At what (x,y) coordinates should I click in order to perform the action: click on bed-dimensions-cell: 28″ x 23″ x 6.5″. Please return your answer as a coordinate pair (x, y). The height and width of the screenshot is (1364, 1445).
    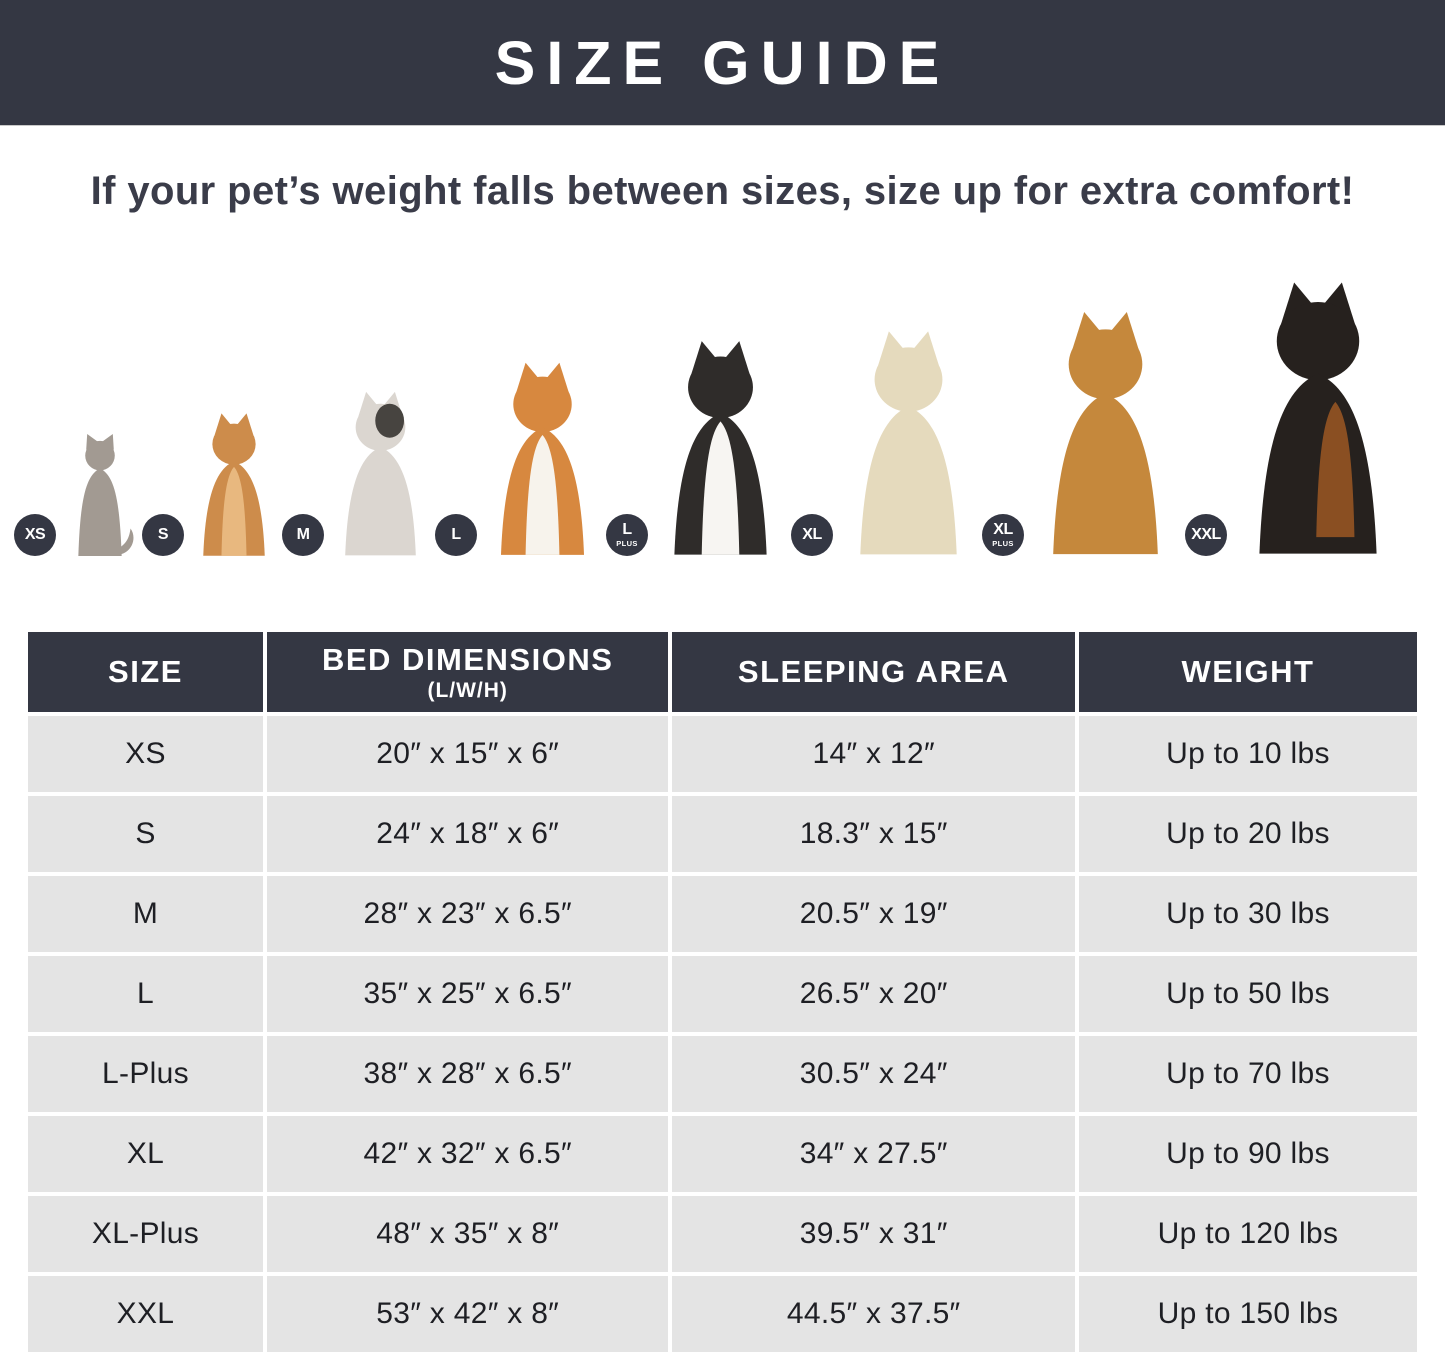
    Looking at the image, I should click on (467, 914).